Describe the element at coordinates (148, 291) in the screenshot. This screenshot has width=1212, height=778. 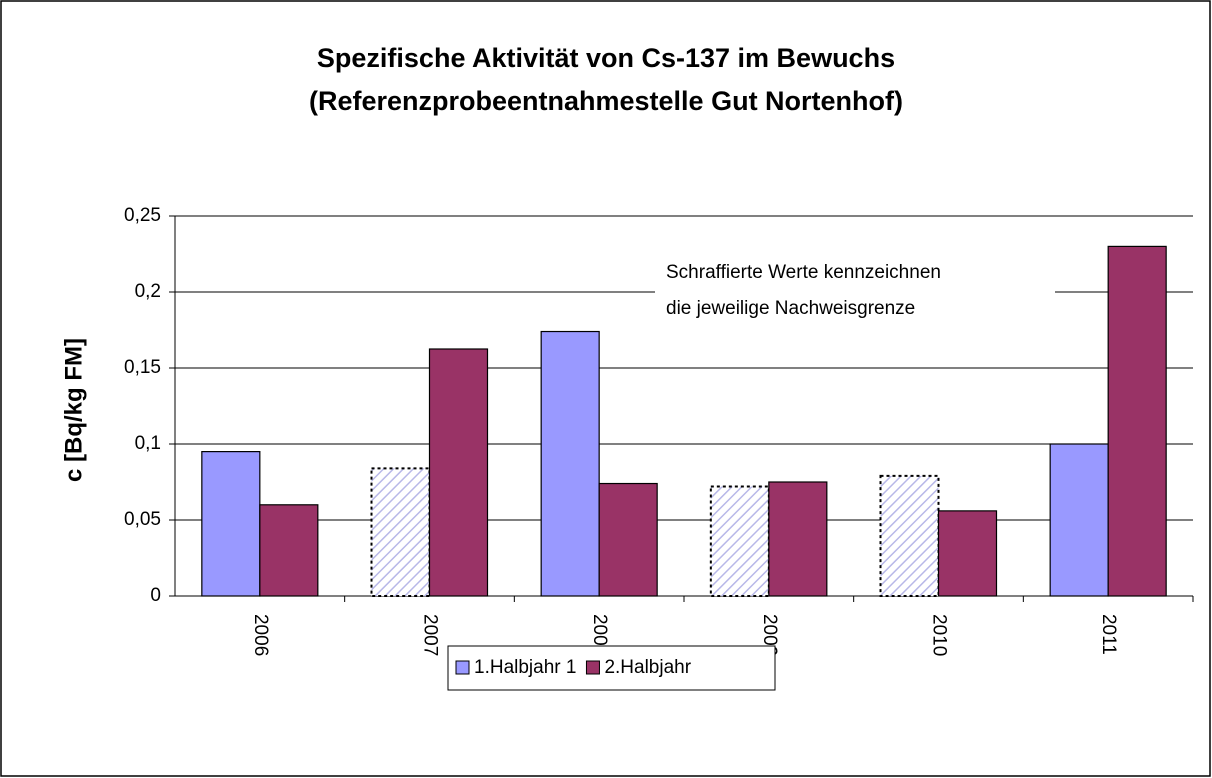
I see `y-tick-label: 0,2` at that location.